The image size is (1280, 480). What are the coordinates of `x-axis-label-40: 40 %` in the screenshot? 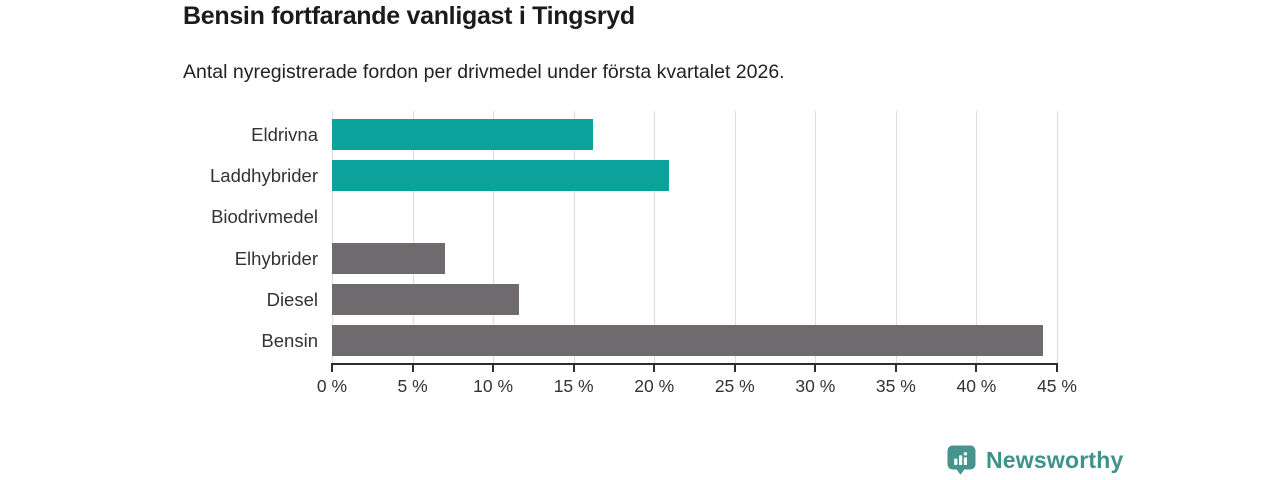 It's located at (976, 386).